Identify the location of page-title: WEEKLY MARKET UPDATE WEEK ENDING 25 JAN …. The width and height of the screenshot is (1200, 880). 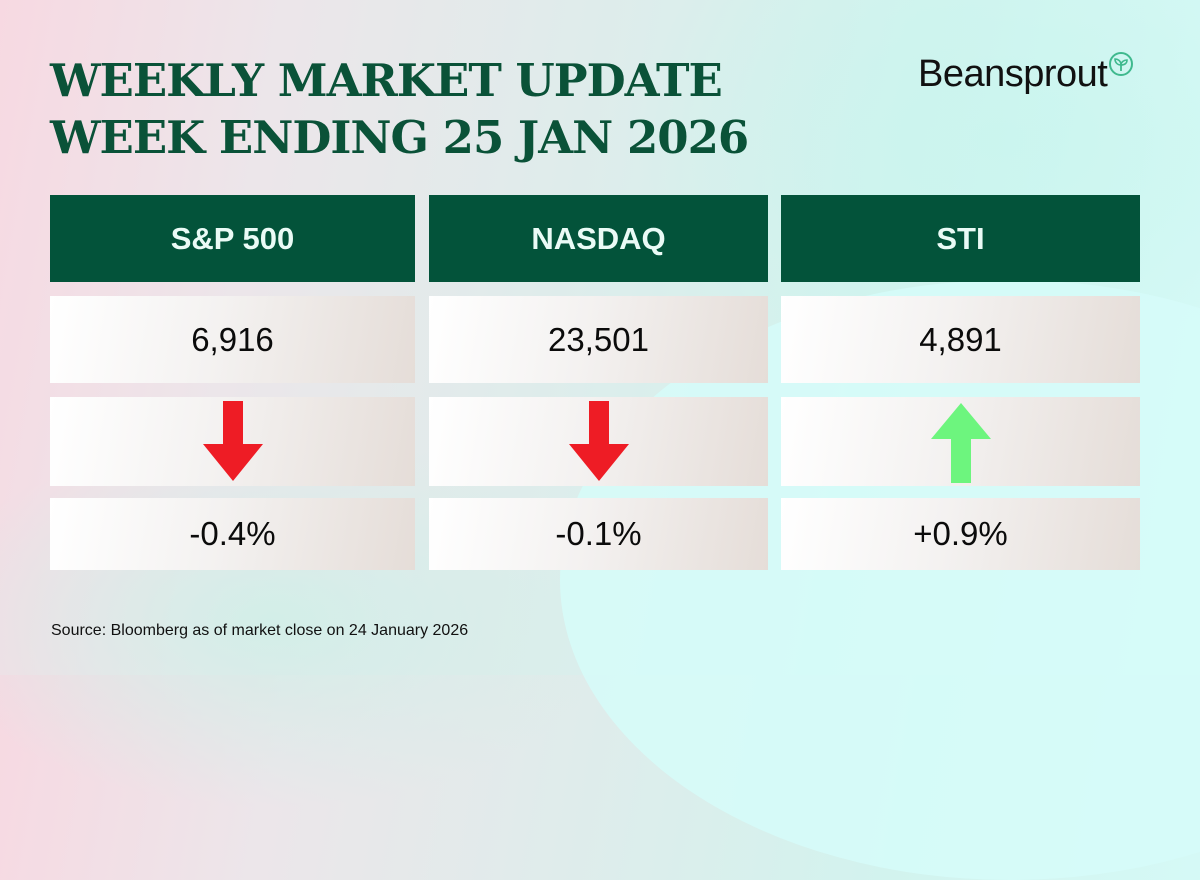
(399, 109).